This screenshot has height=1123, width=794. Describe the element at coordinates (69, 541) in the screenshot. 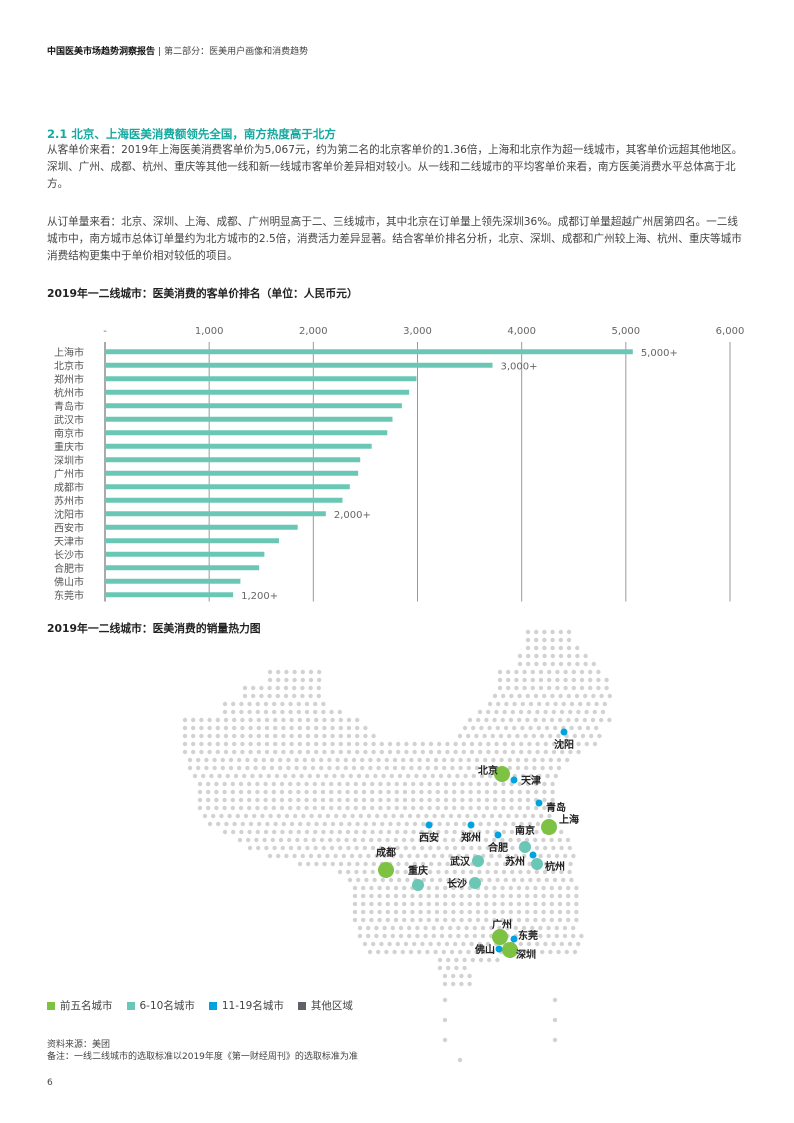

I see `y-category-label: 天津市` at that location.